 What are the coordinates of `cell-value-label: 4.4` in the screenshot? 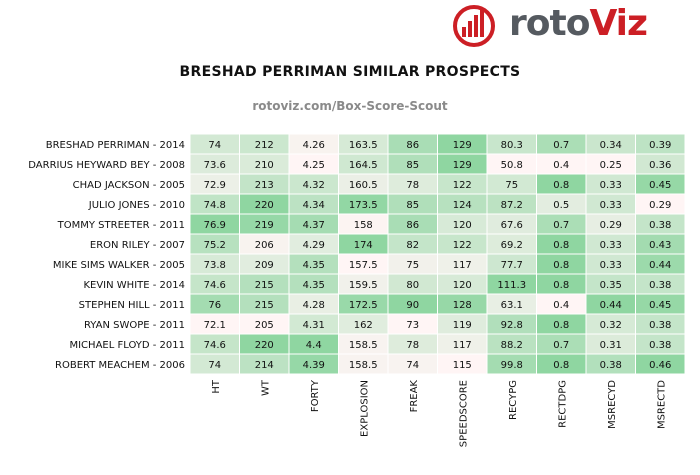 It's located at (314, 345).